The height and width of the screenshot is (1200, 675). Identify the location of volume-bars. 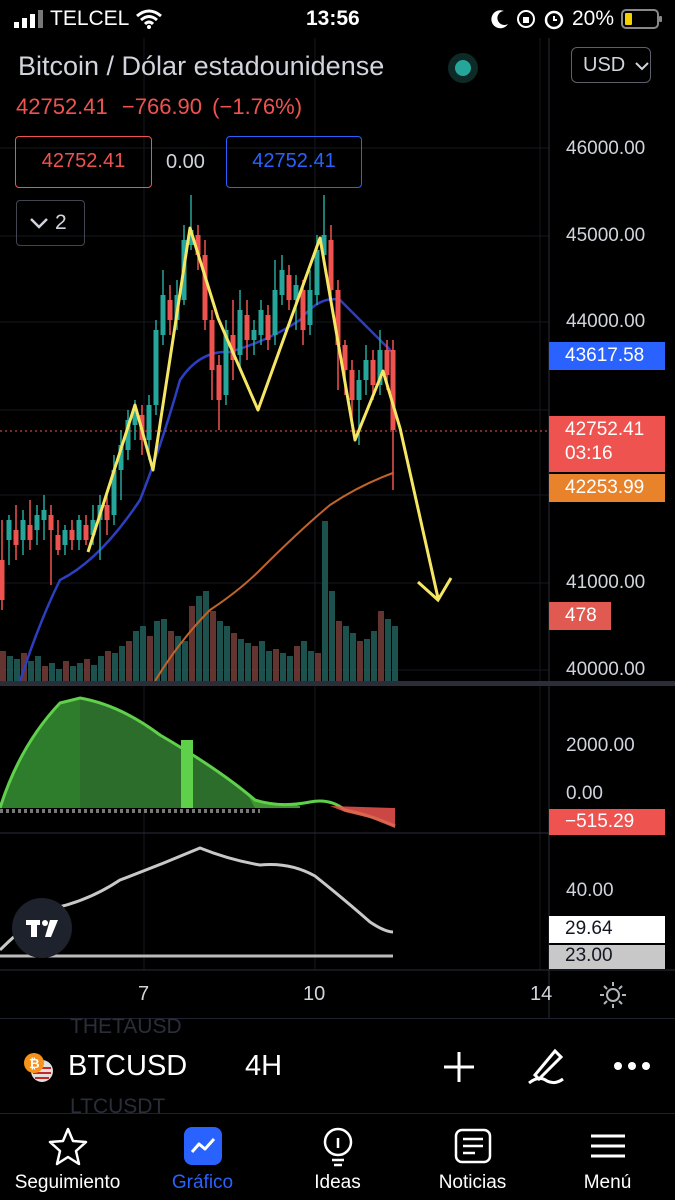
(199, 601).